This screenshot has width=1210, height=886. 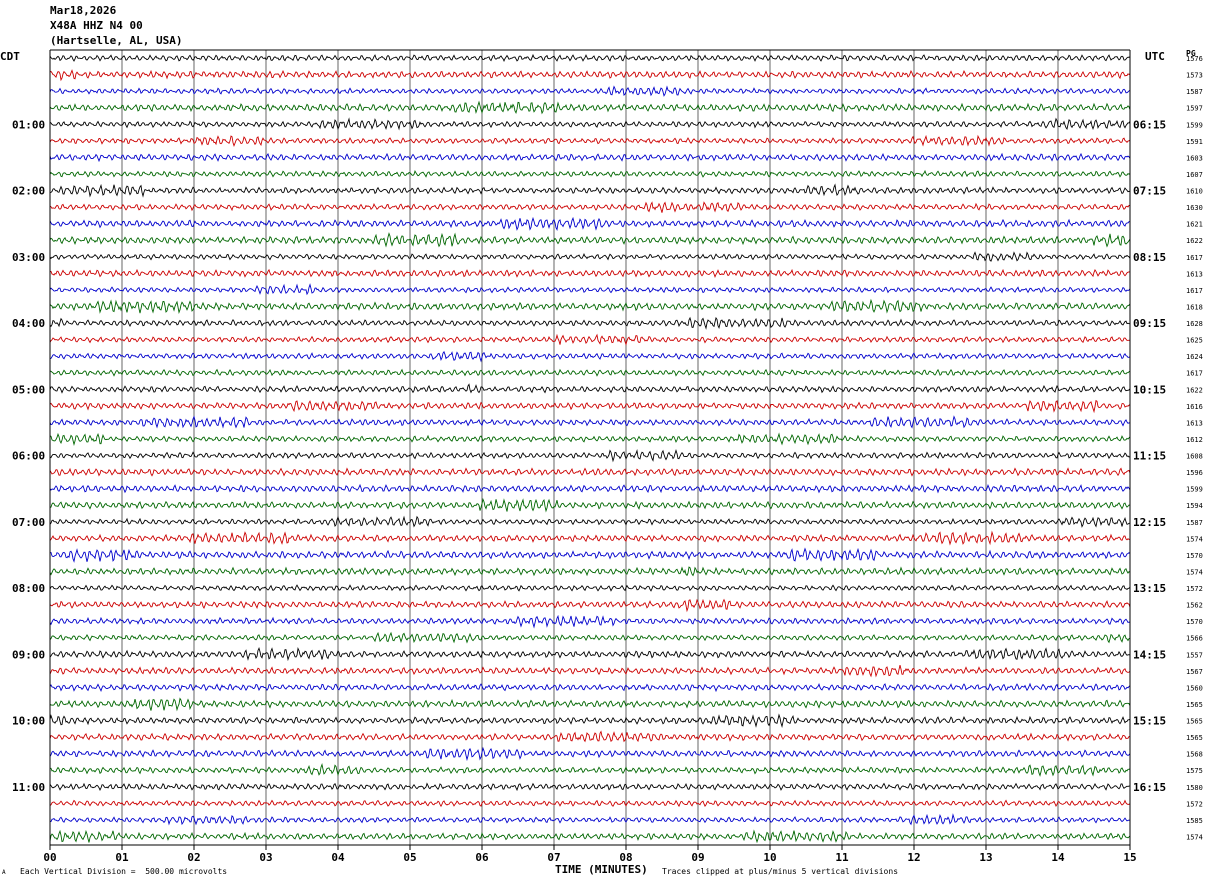 What do you see at coordinates (1194, 357) in the screenshot?
I see `trace-value-19: 1624` at bounding box center [1194, 357].